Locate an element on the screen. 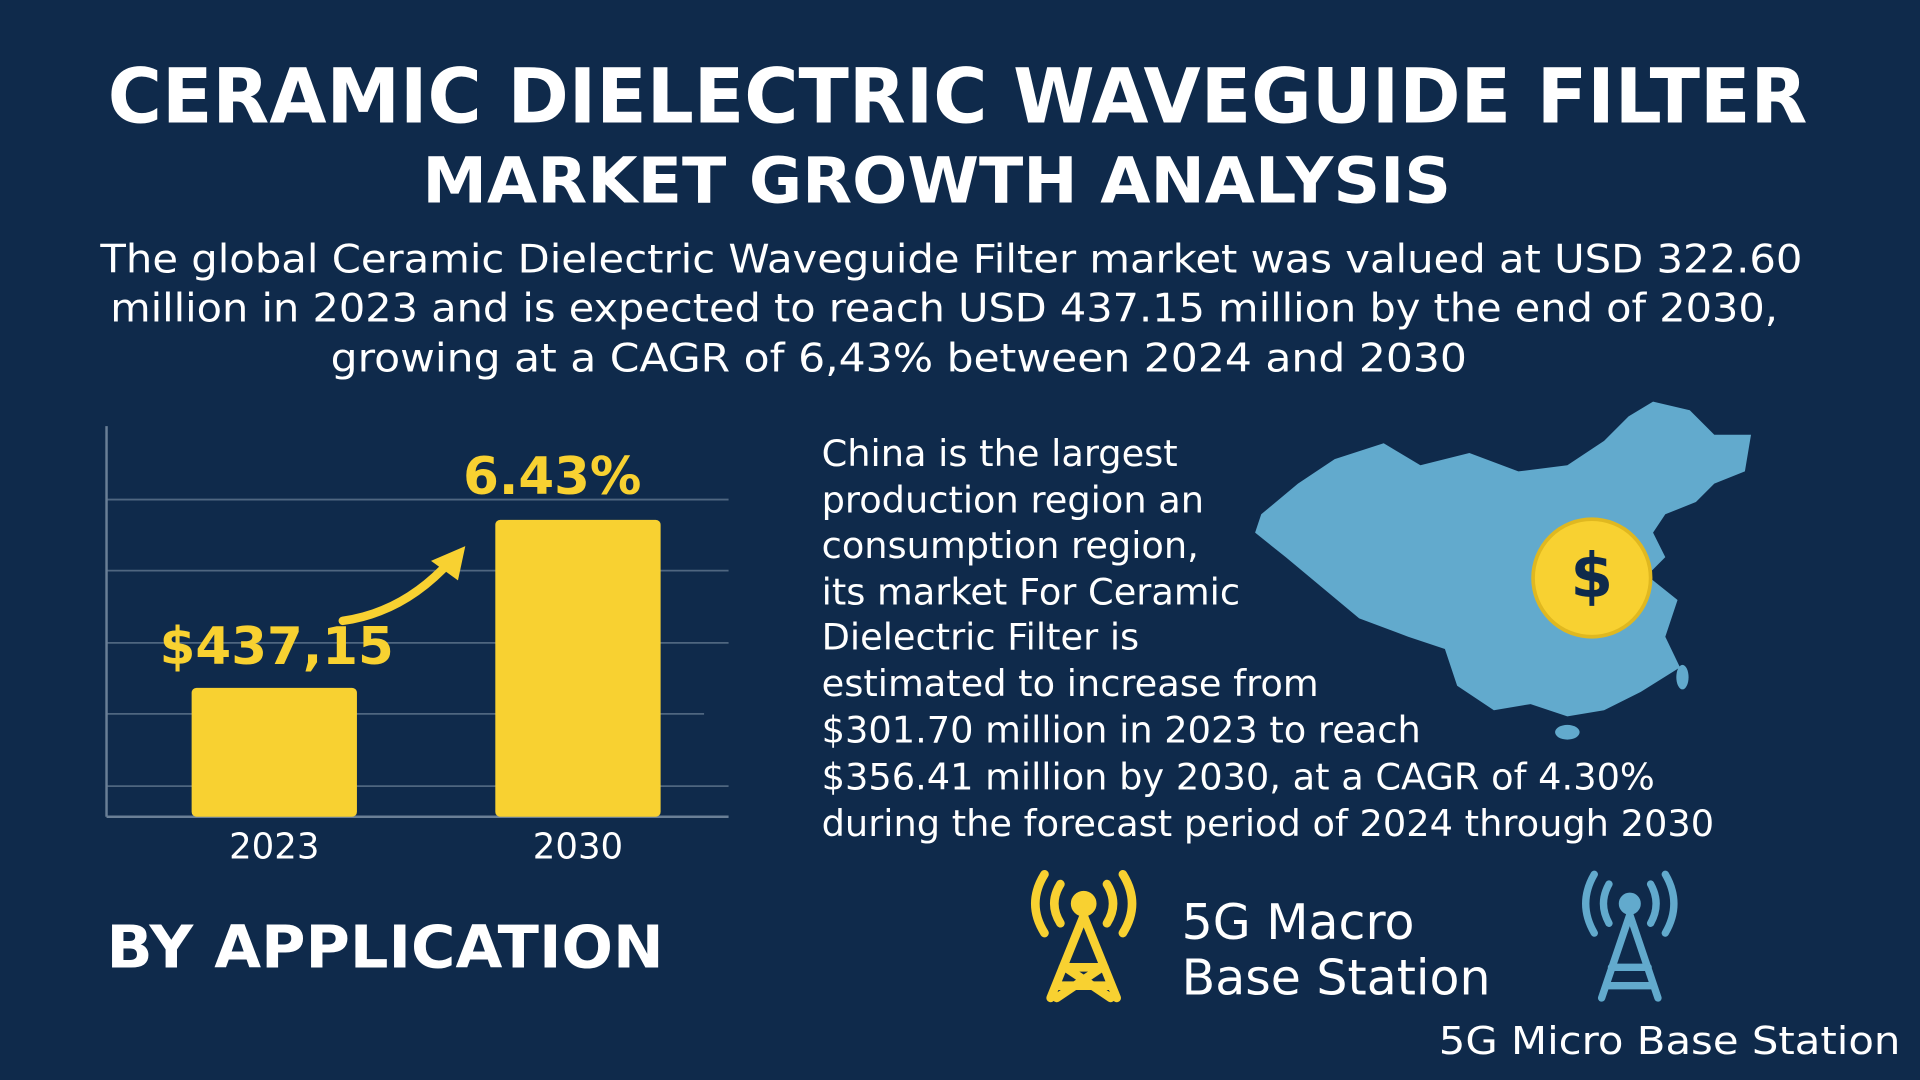 The width and height of the screenshot is (1920, 1080). annotation: 6.43% is located at coordinates (552, 477).